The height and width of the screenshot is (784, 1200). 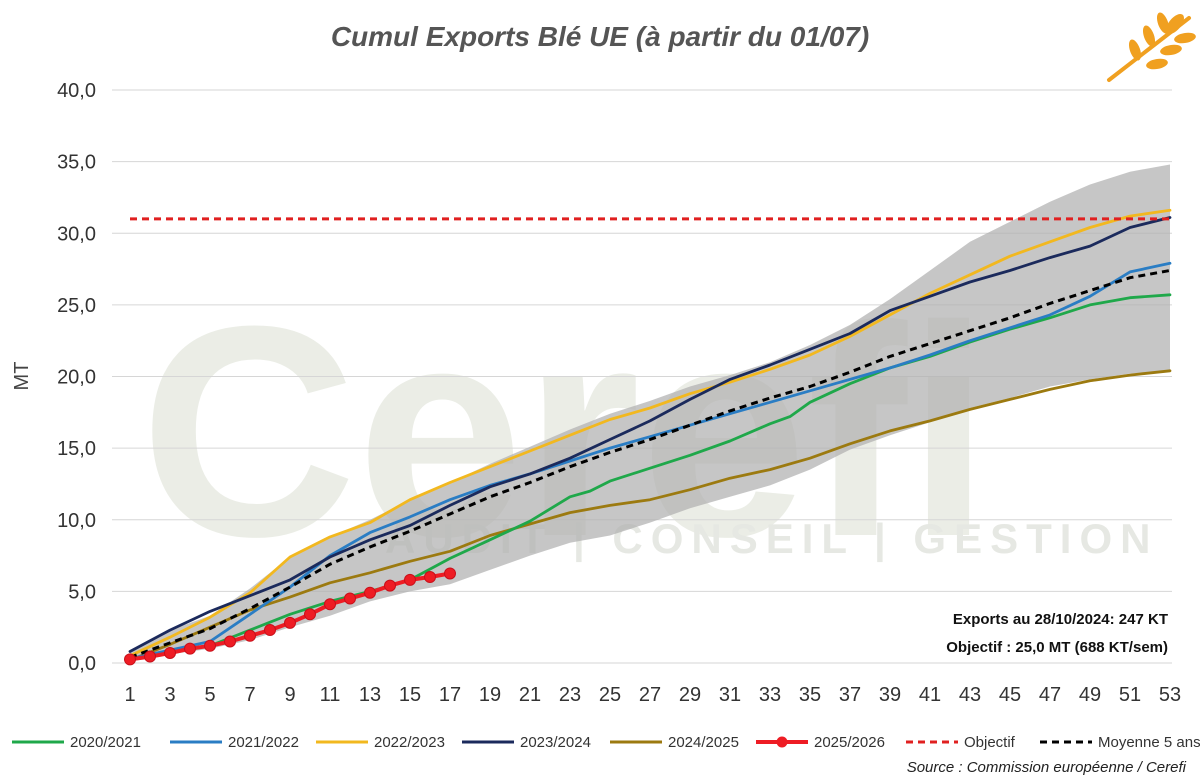 What do you see at coordinates (1090, 695) in the screenshot?
I see `x-tick-label: 49` at bounding box center [1090, 695].